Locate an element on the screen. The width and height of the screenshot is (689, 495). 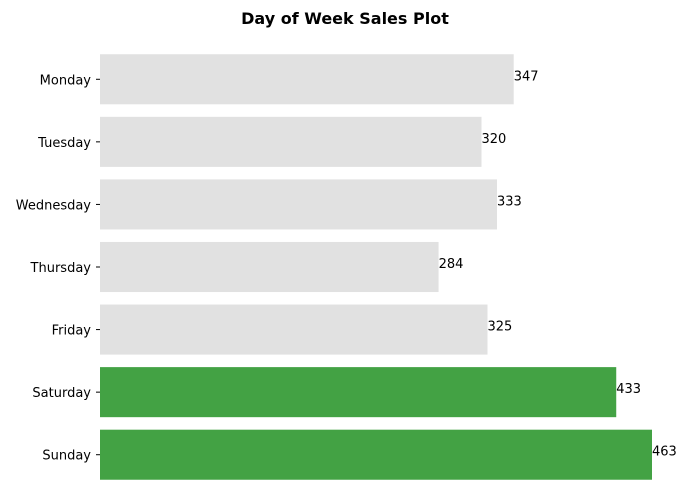
y-tick-label-sunday: Sunday is located at coordinates (66, 456).